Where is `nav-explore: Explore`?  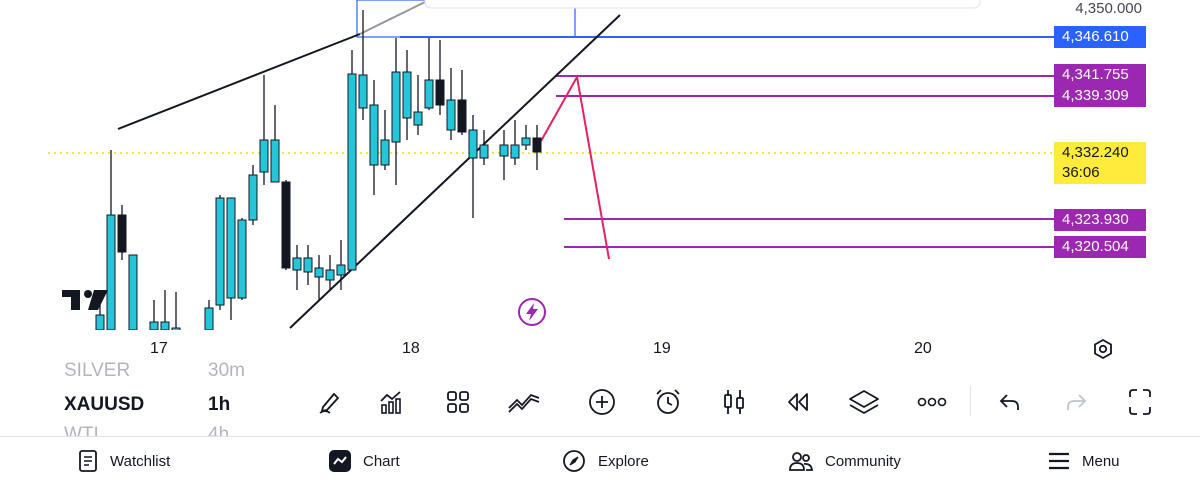 nav-explore: Explore is located at coordinates (605, 461).